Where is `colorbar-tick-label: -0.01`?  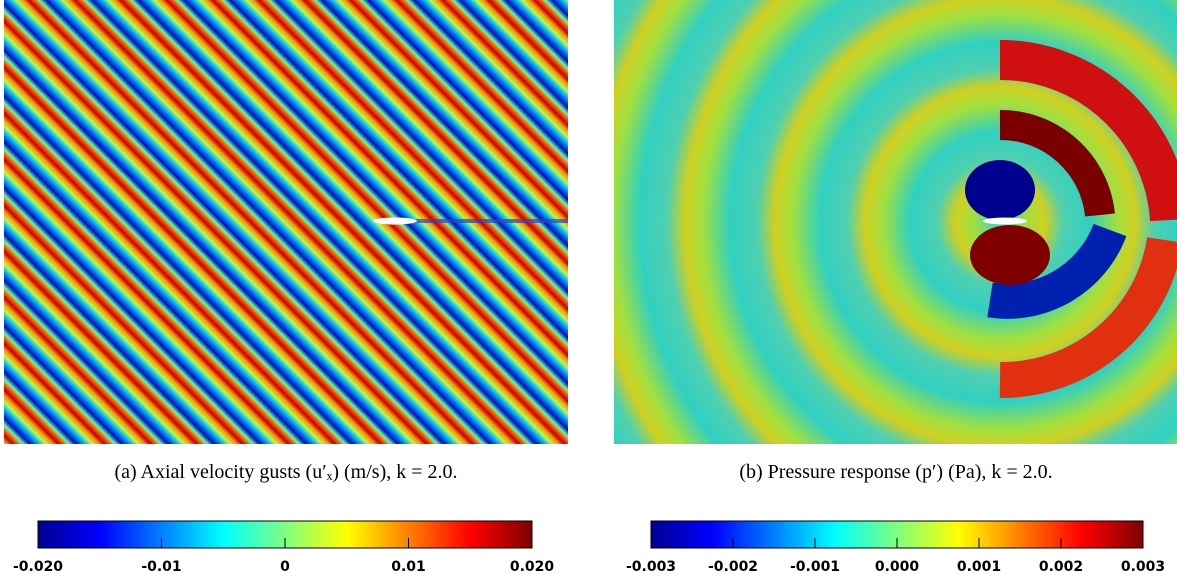
colorbar-tick-label: -0.01 is located at coordinates (161, 567).